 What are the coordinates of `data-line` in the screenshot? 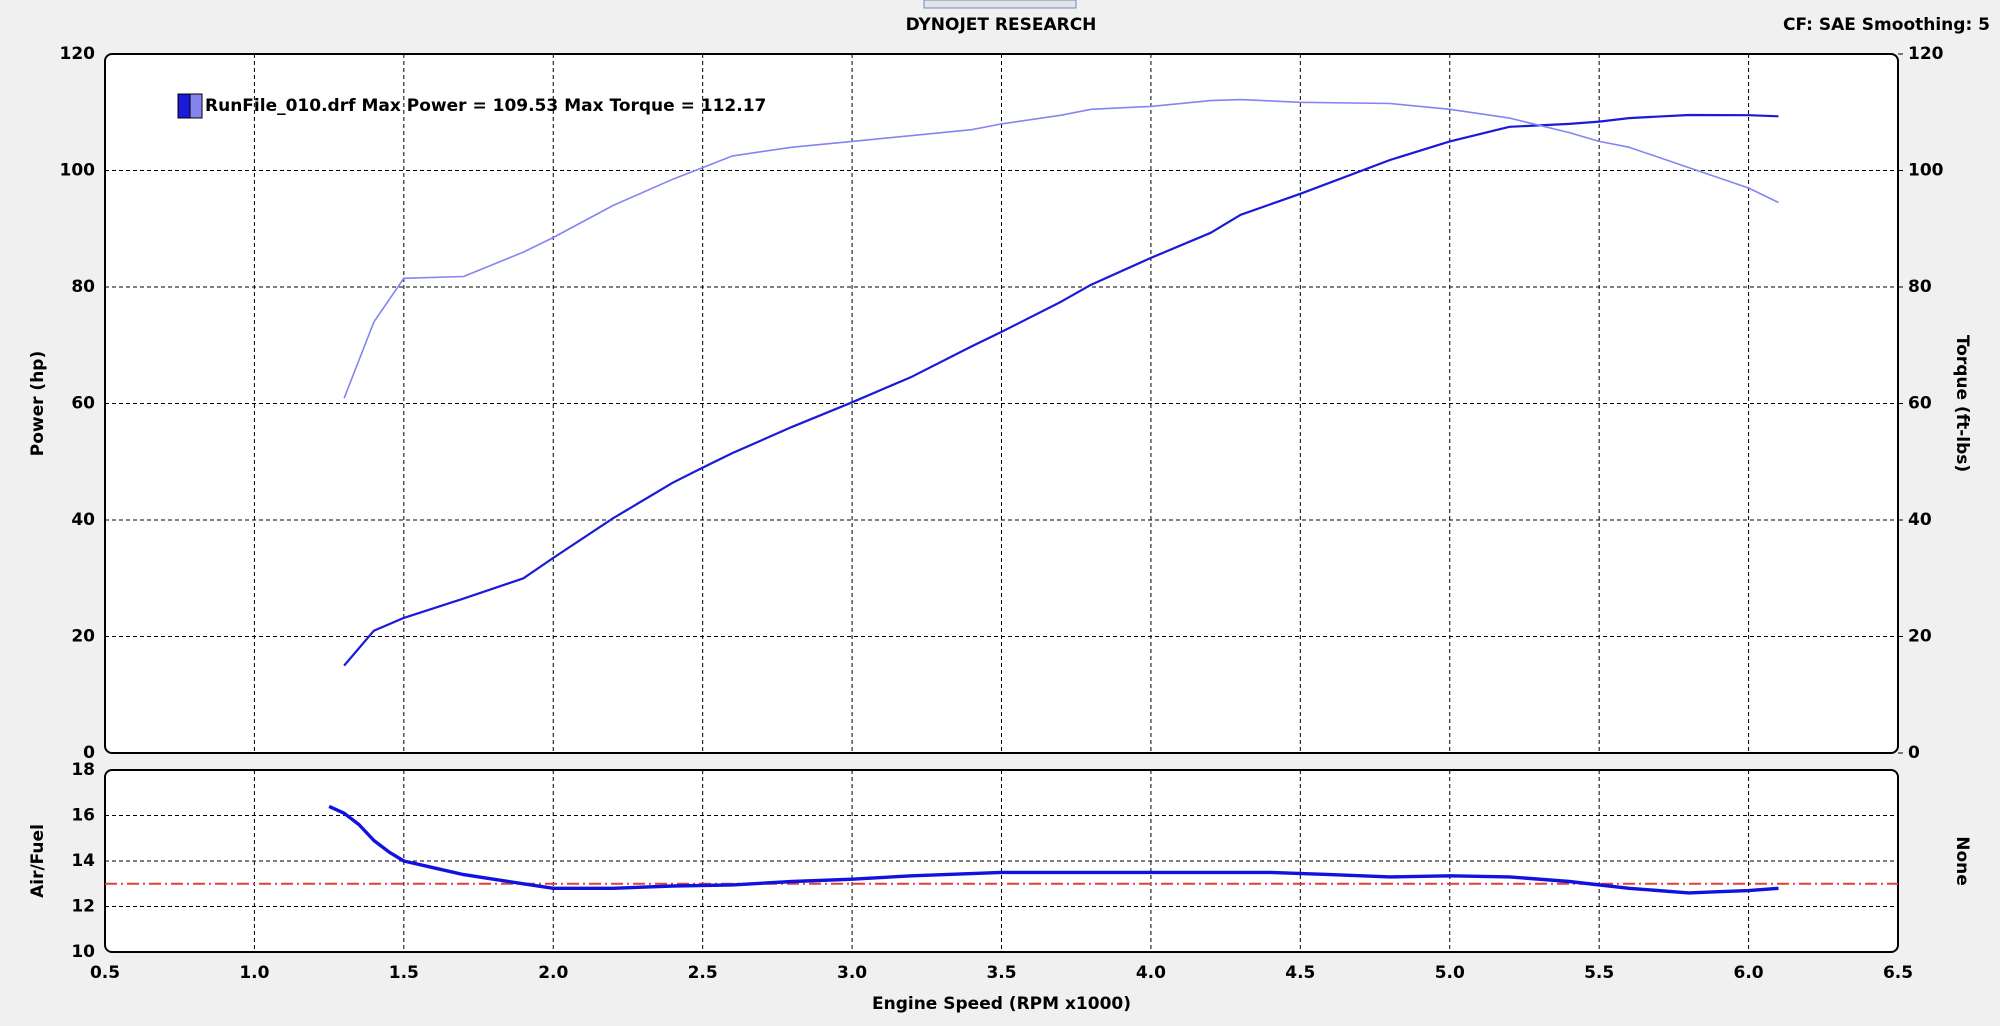 It's located at (1053, 849).